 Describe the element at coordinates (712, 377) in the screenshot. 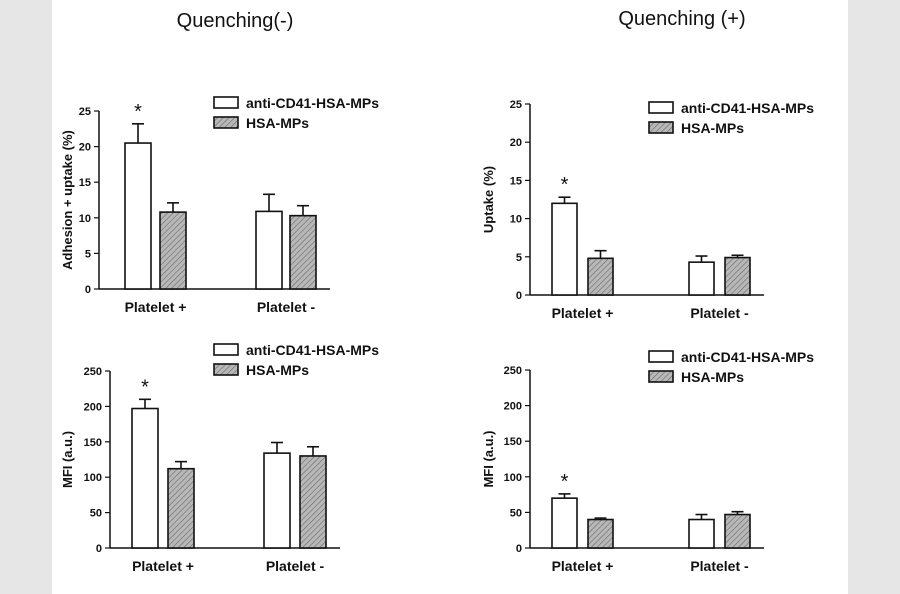

I see `chart4-legend-label: HSA-MPs` at that location.